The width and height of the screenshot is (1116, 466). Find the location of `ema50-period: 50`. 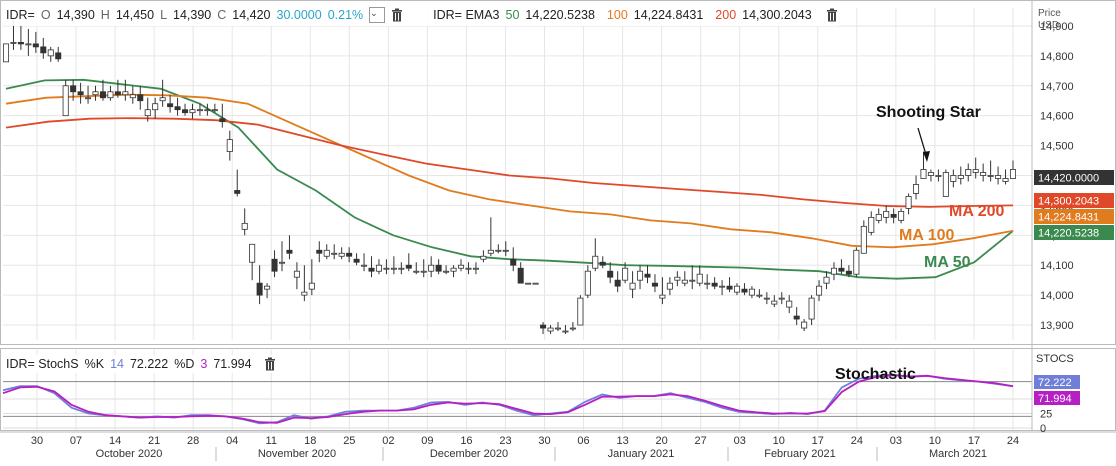

ema50-period: 50 is located at coordinates (512, 15).